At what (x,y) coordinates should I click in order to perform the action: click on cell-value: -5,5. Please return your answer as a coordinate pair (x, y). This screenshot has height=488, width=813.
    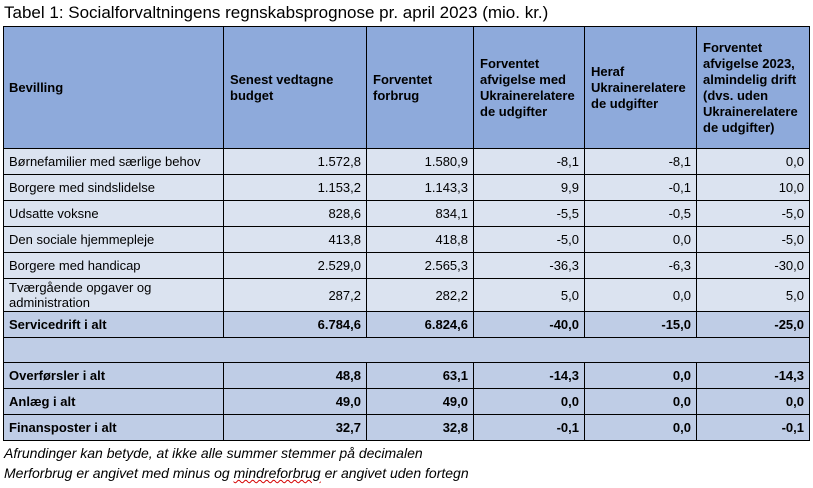
    Looking at the image, I should click on (529, 213).